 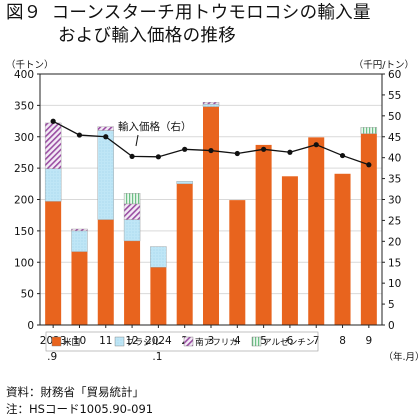 I want to click on x-tick-label: 9, so click(x=369, y=341).